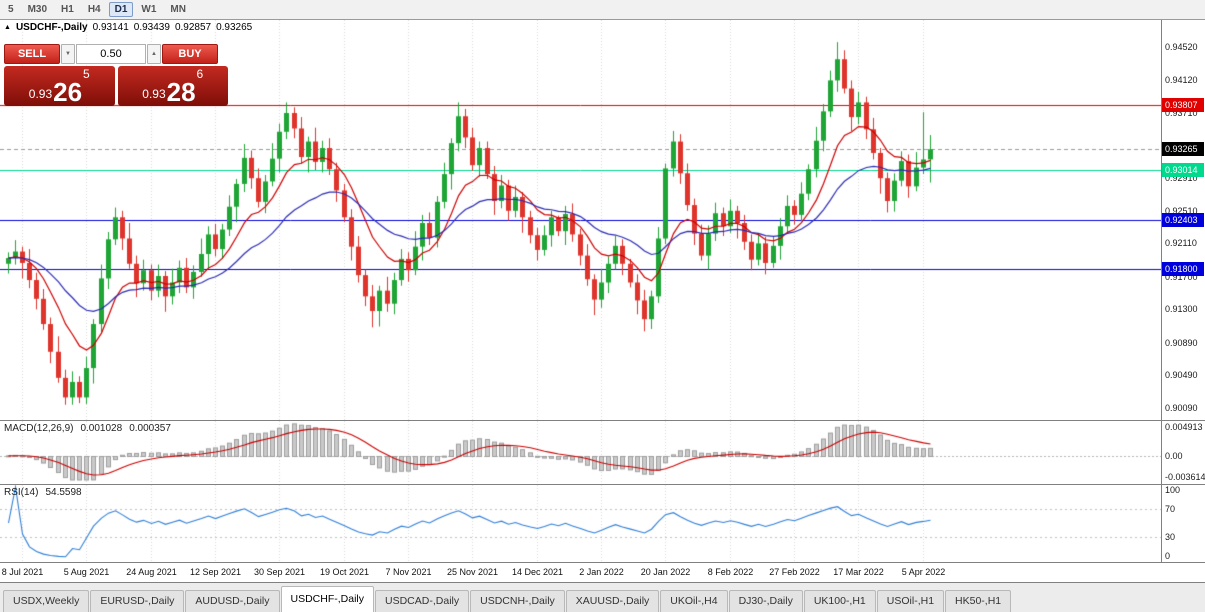 The image size is (1205, 612). I want to click on sell-price-prefix: 0.93, so click(40, 94).